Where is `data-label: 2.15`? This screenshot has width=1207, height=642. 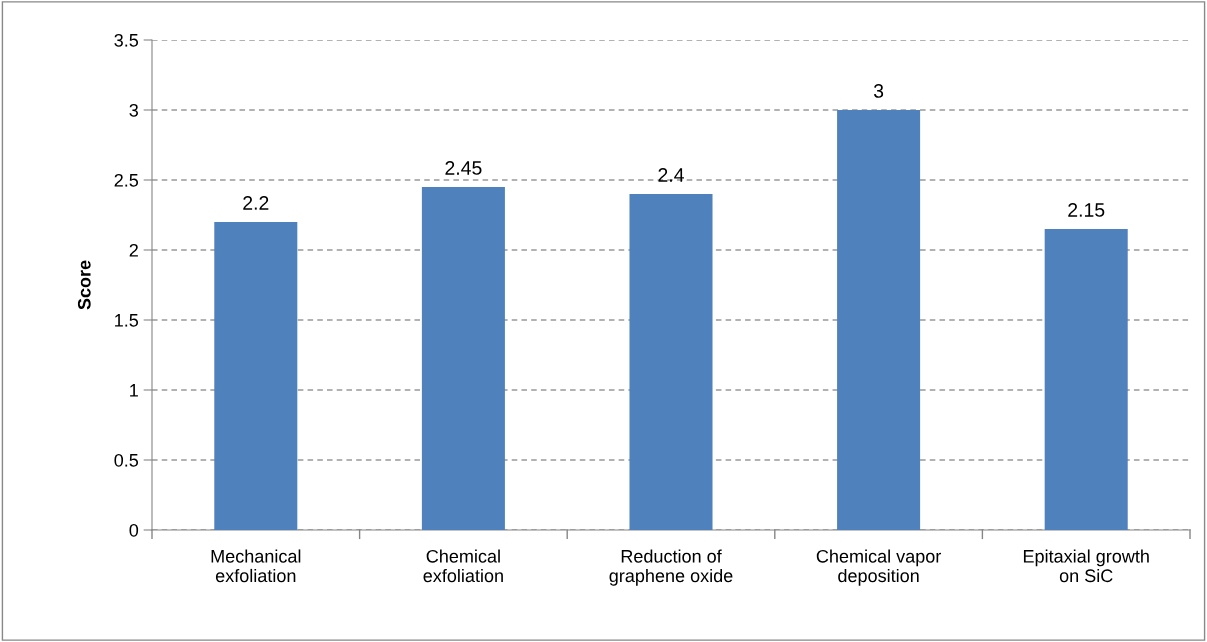 data-label: 2.15 is located at coordinates (1086, 210).